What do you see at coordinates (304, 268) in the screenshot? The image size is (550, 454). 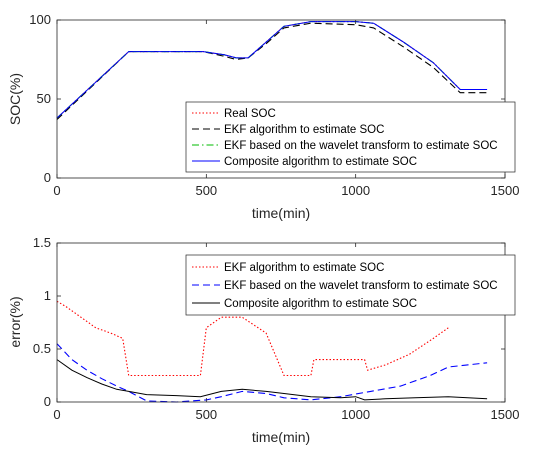 I see `error-legend-label-0: EKF algorithm to estimate SOC` at bounding box center [304, 268].